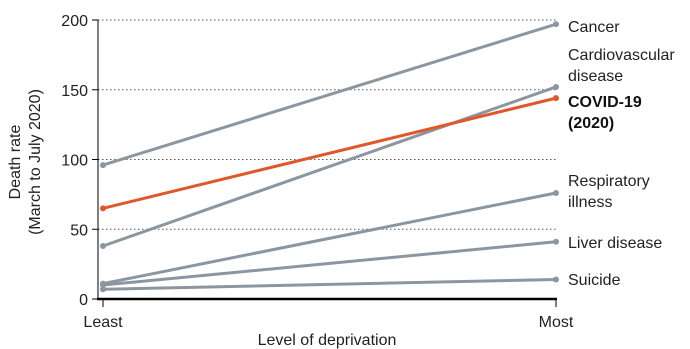  Describe the element at coordinates (329, 263) in the screenshot. I see `series-line-liver-disease` at that location.